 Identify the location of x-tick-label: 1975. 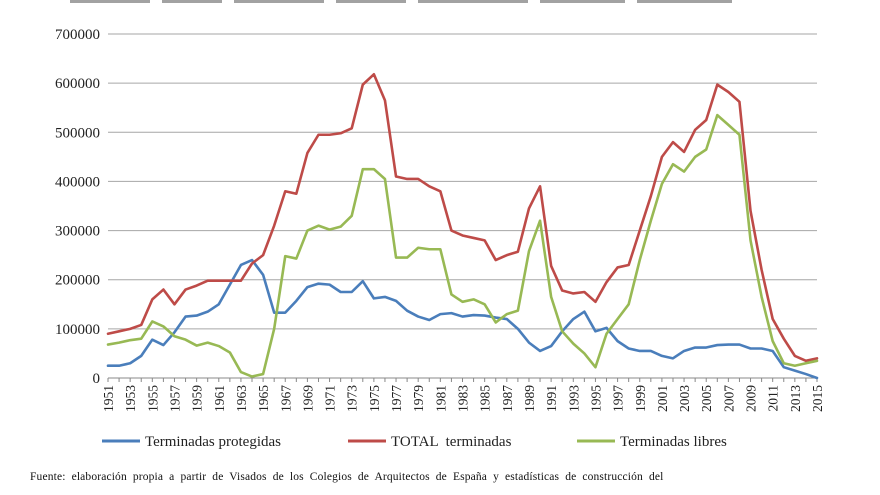
(374, 398).